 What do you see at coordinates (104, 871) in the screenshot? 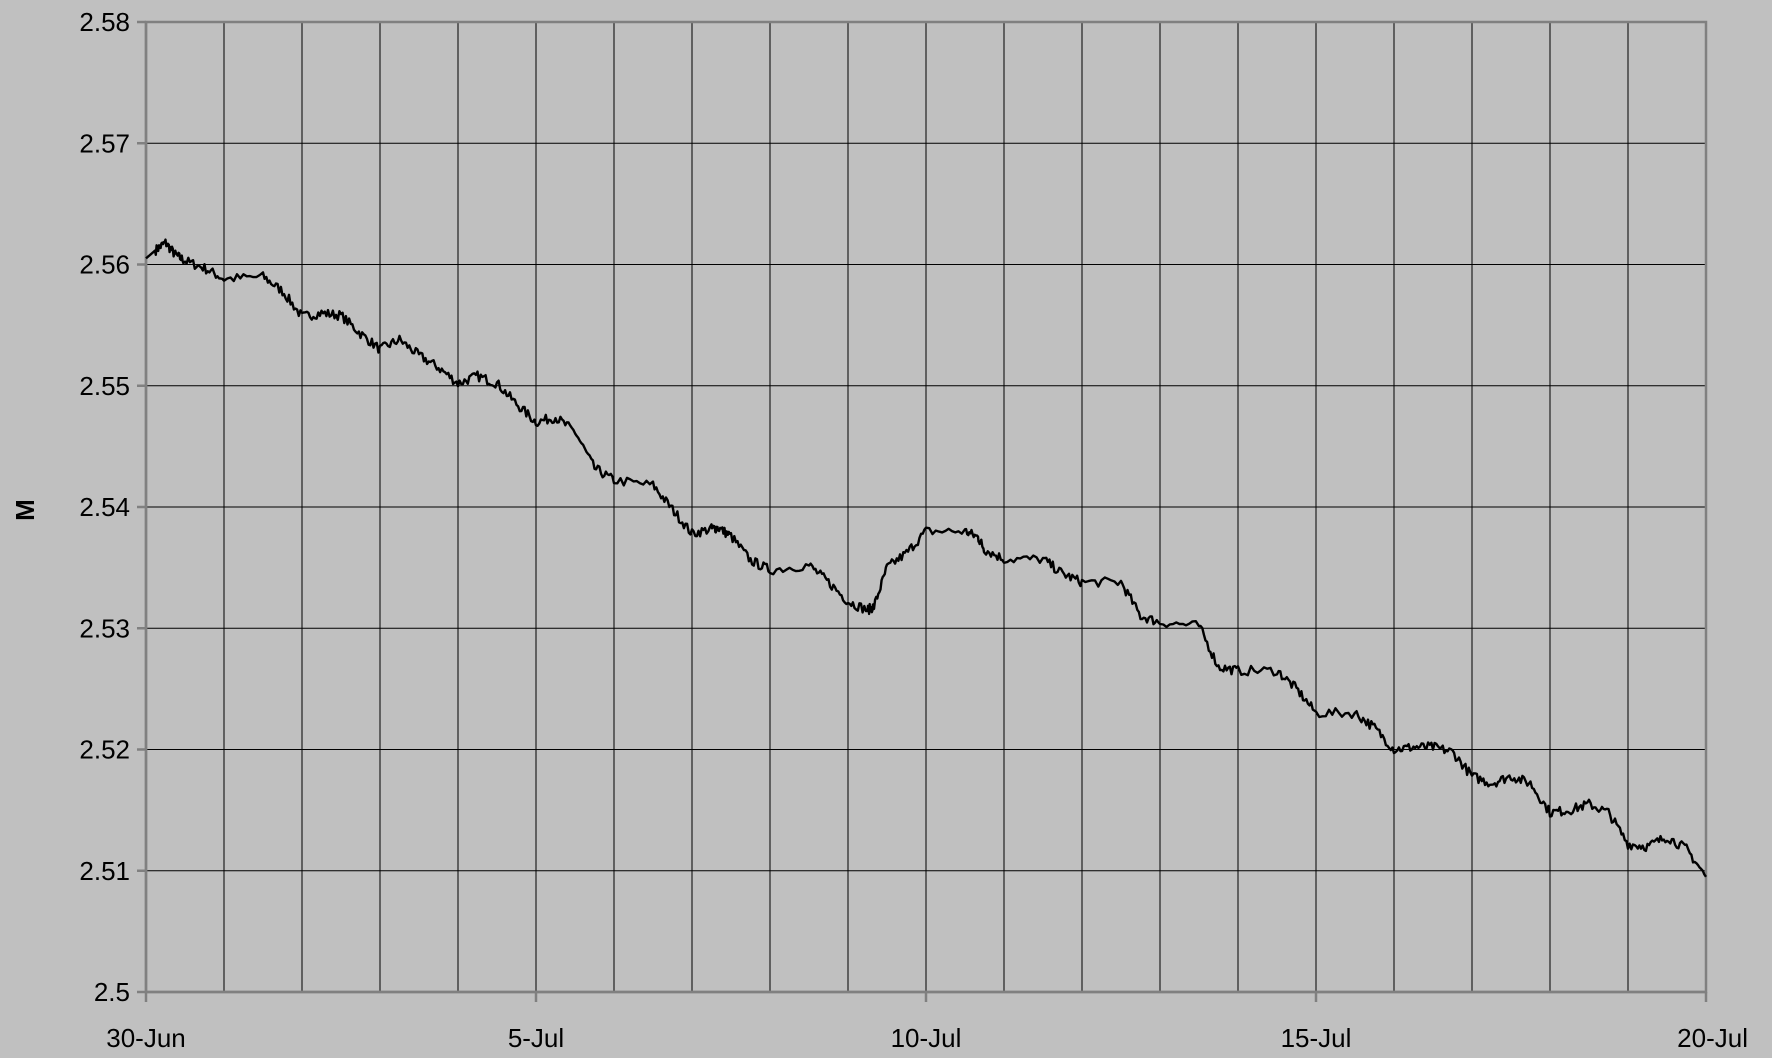
I see `y-tick-label: 2.51` at bounding box center [104, 871].